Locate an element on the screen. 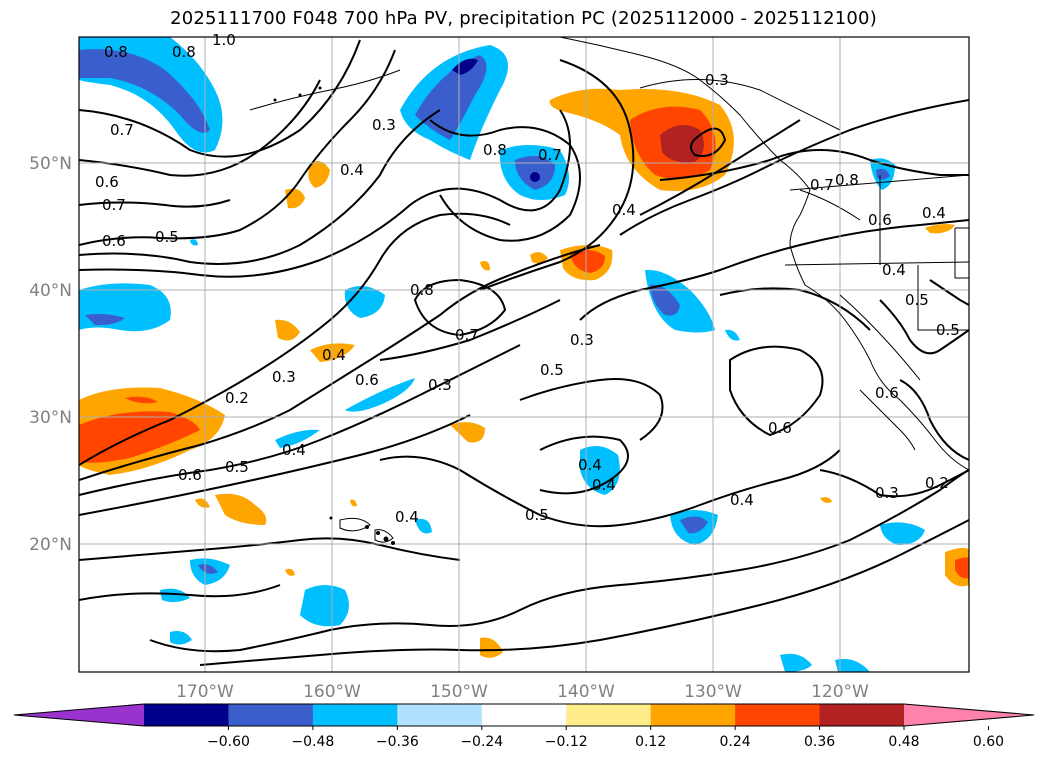  lat-label-20n: 20°N is located at coordinates (50, 545).